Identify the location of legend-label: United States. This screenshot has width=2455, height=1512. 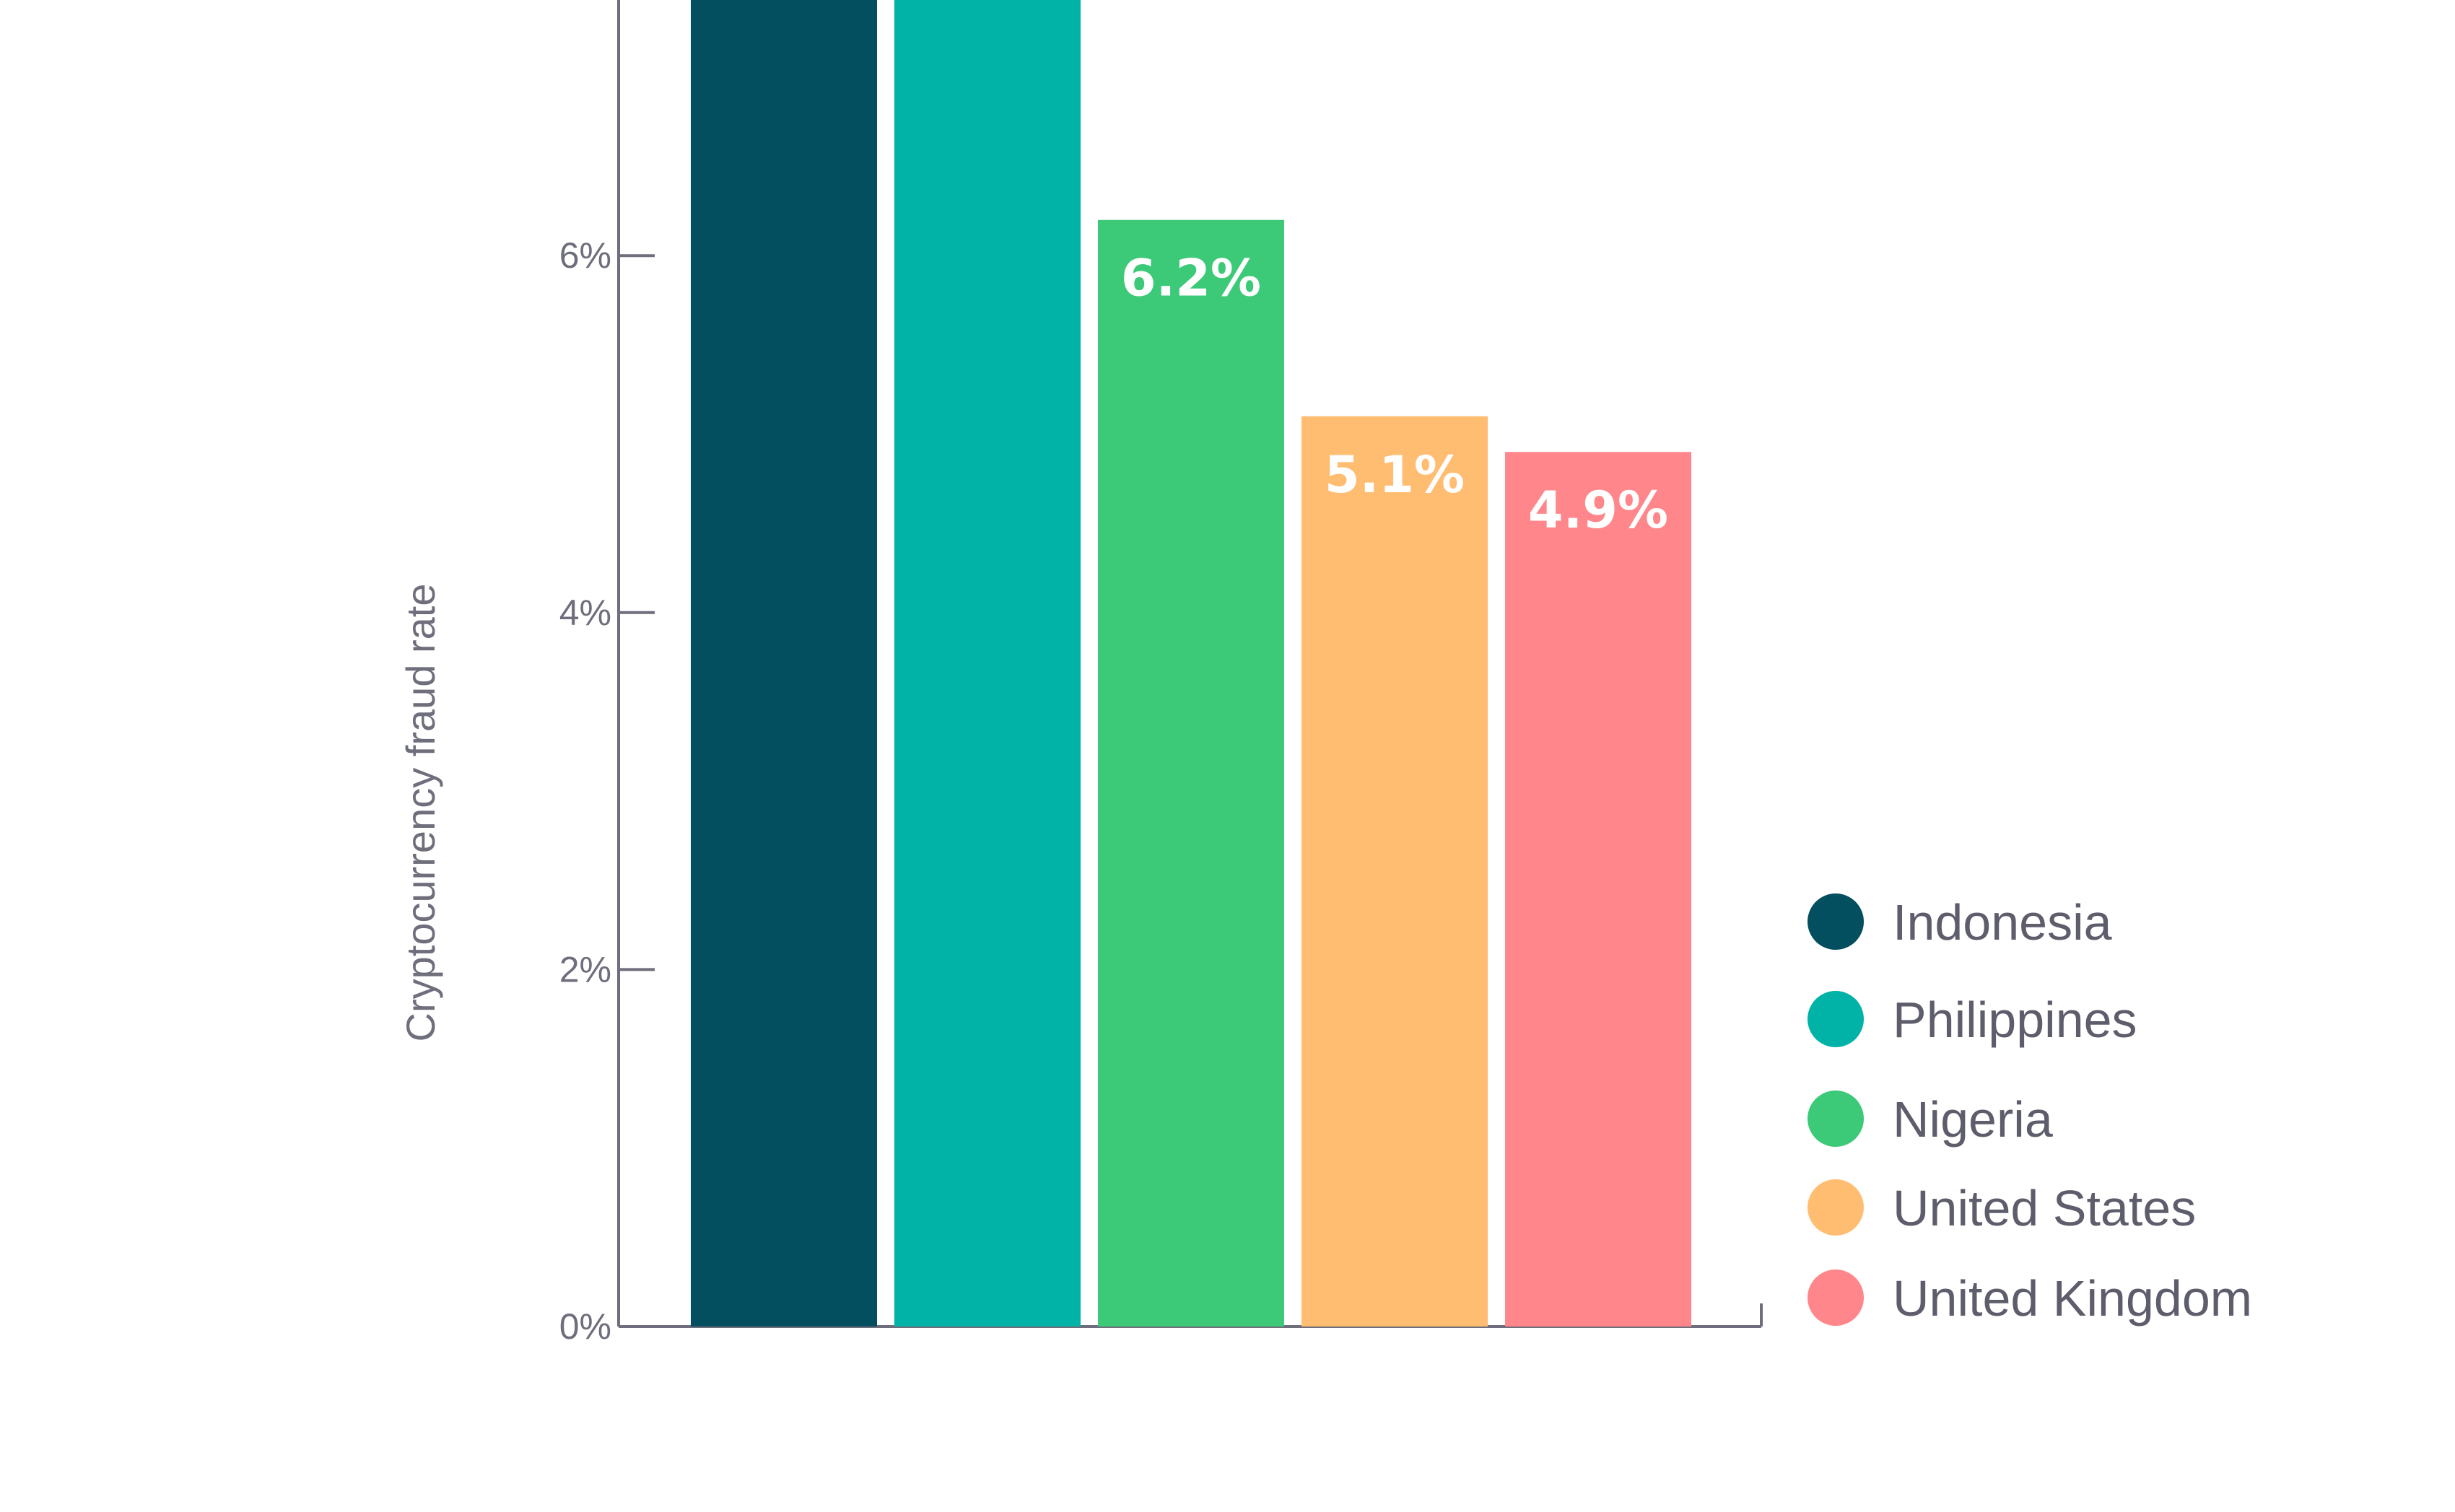
(2045, 1208).